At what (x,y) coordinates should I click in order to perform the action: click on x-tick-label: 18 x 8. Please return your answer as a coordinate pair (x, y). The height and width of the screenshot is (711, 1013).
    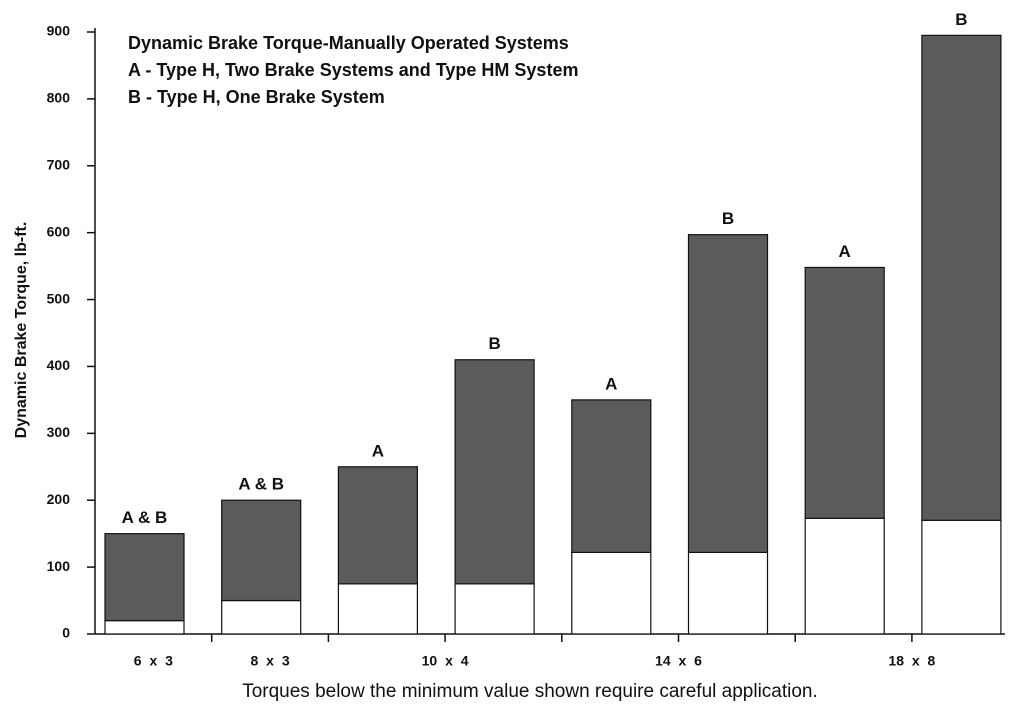
    Looking at the image, I should click on (911, 661).